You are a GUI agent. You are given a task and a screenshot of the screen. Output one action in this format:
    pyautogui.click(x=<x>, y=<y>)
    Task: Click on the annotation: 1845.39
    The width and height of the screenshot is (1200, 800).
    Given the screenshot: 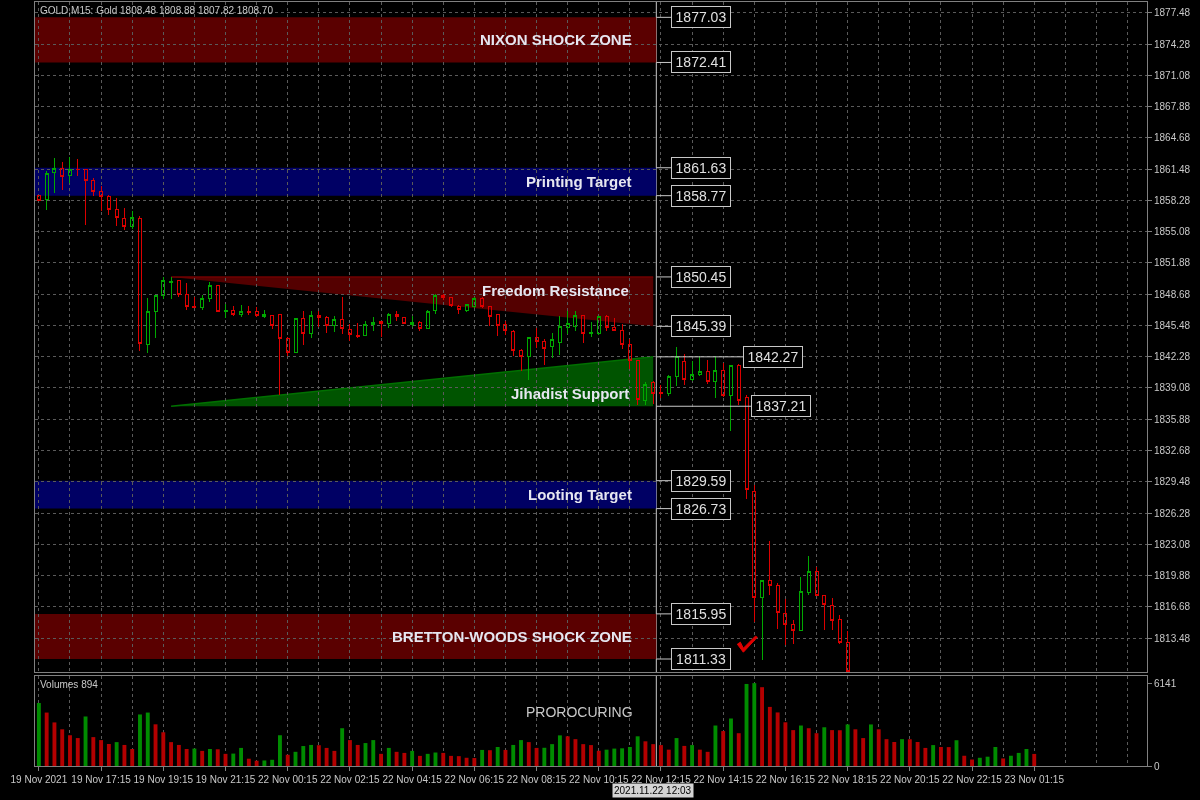 What is the action you would take?
    pyautogui.click(x=701, y=326)
    